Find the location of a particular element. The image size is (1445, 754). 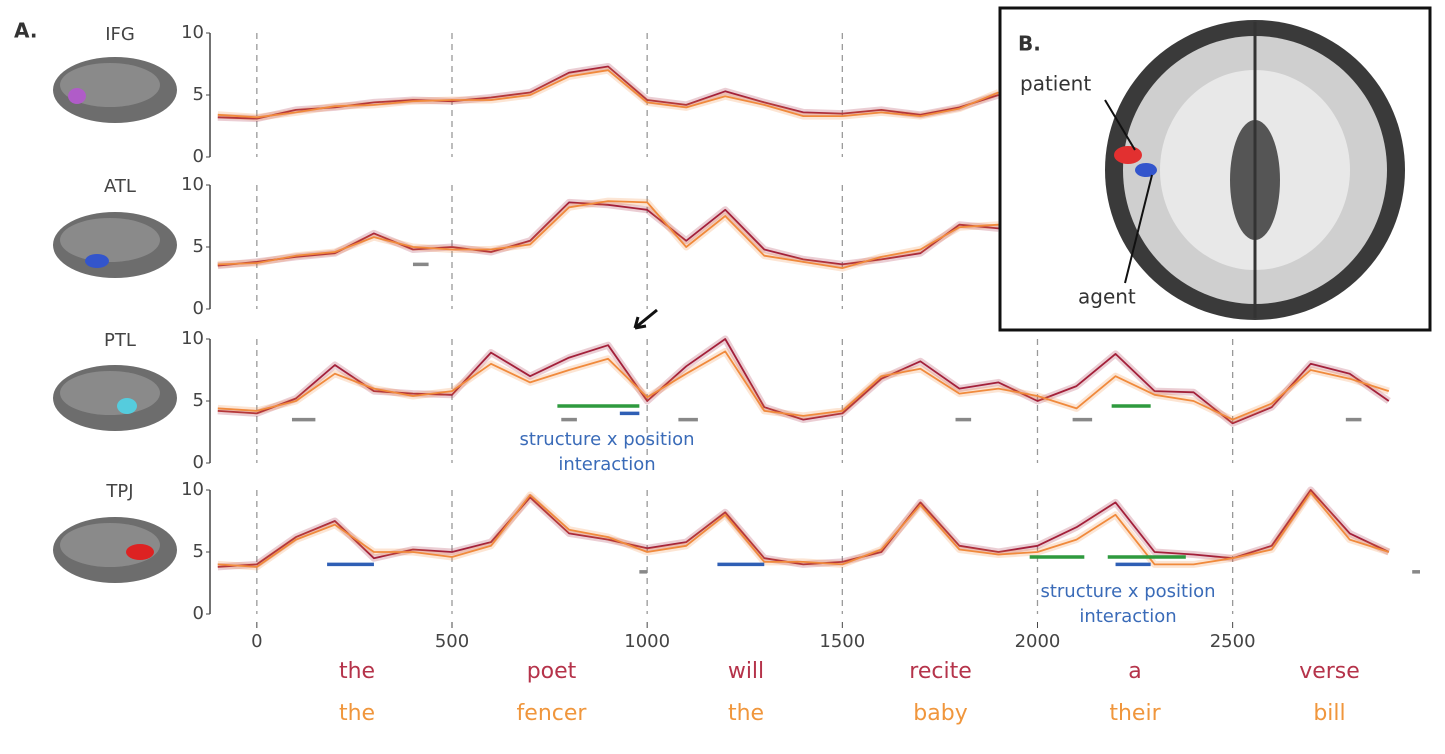

word: verse is located at coordinates (1329, 671).